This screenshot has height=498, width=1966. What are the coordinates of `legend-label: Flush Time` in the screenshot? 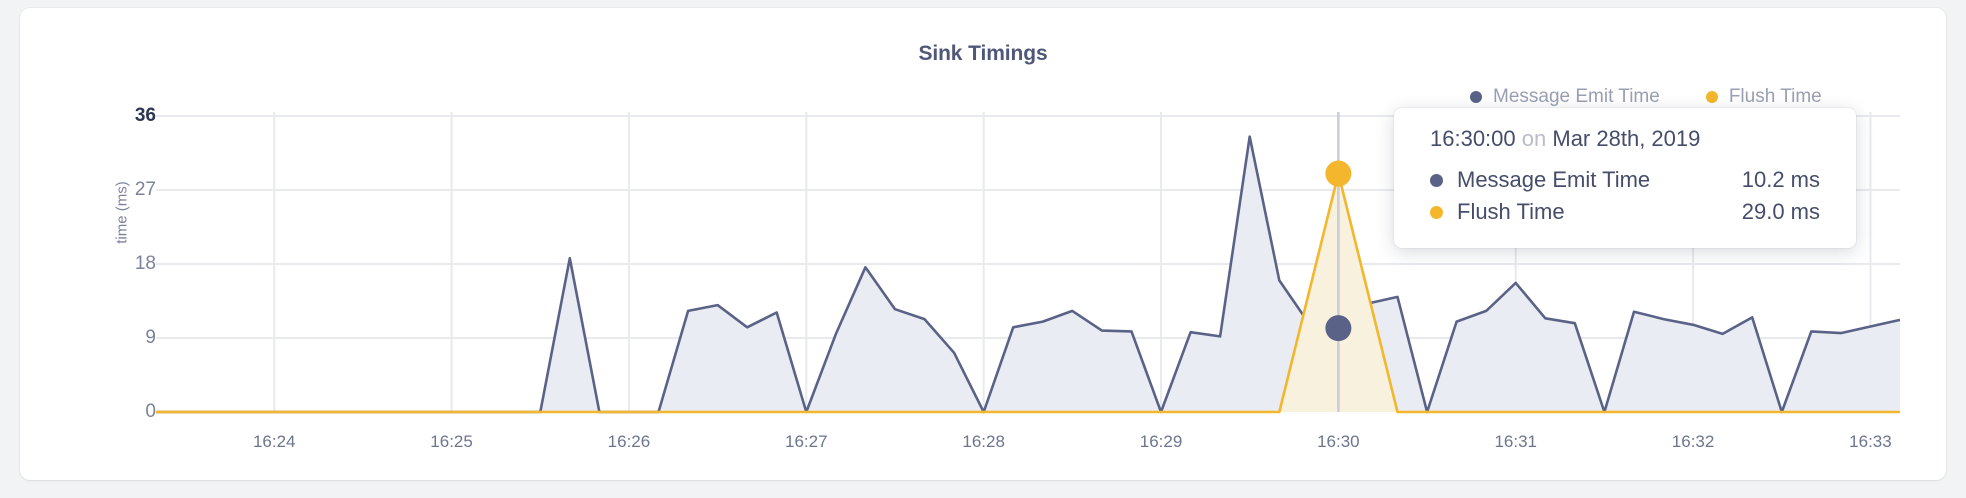 It's located at (1775, 96).